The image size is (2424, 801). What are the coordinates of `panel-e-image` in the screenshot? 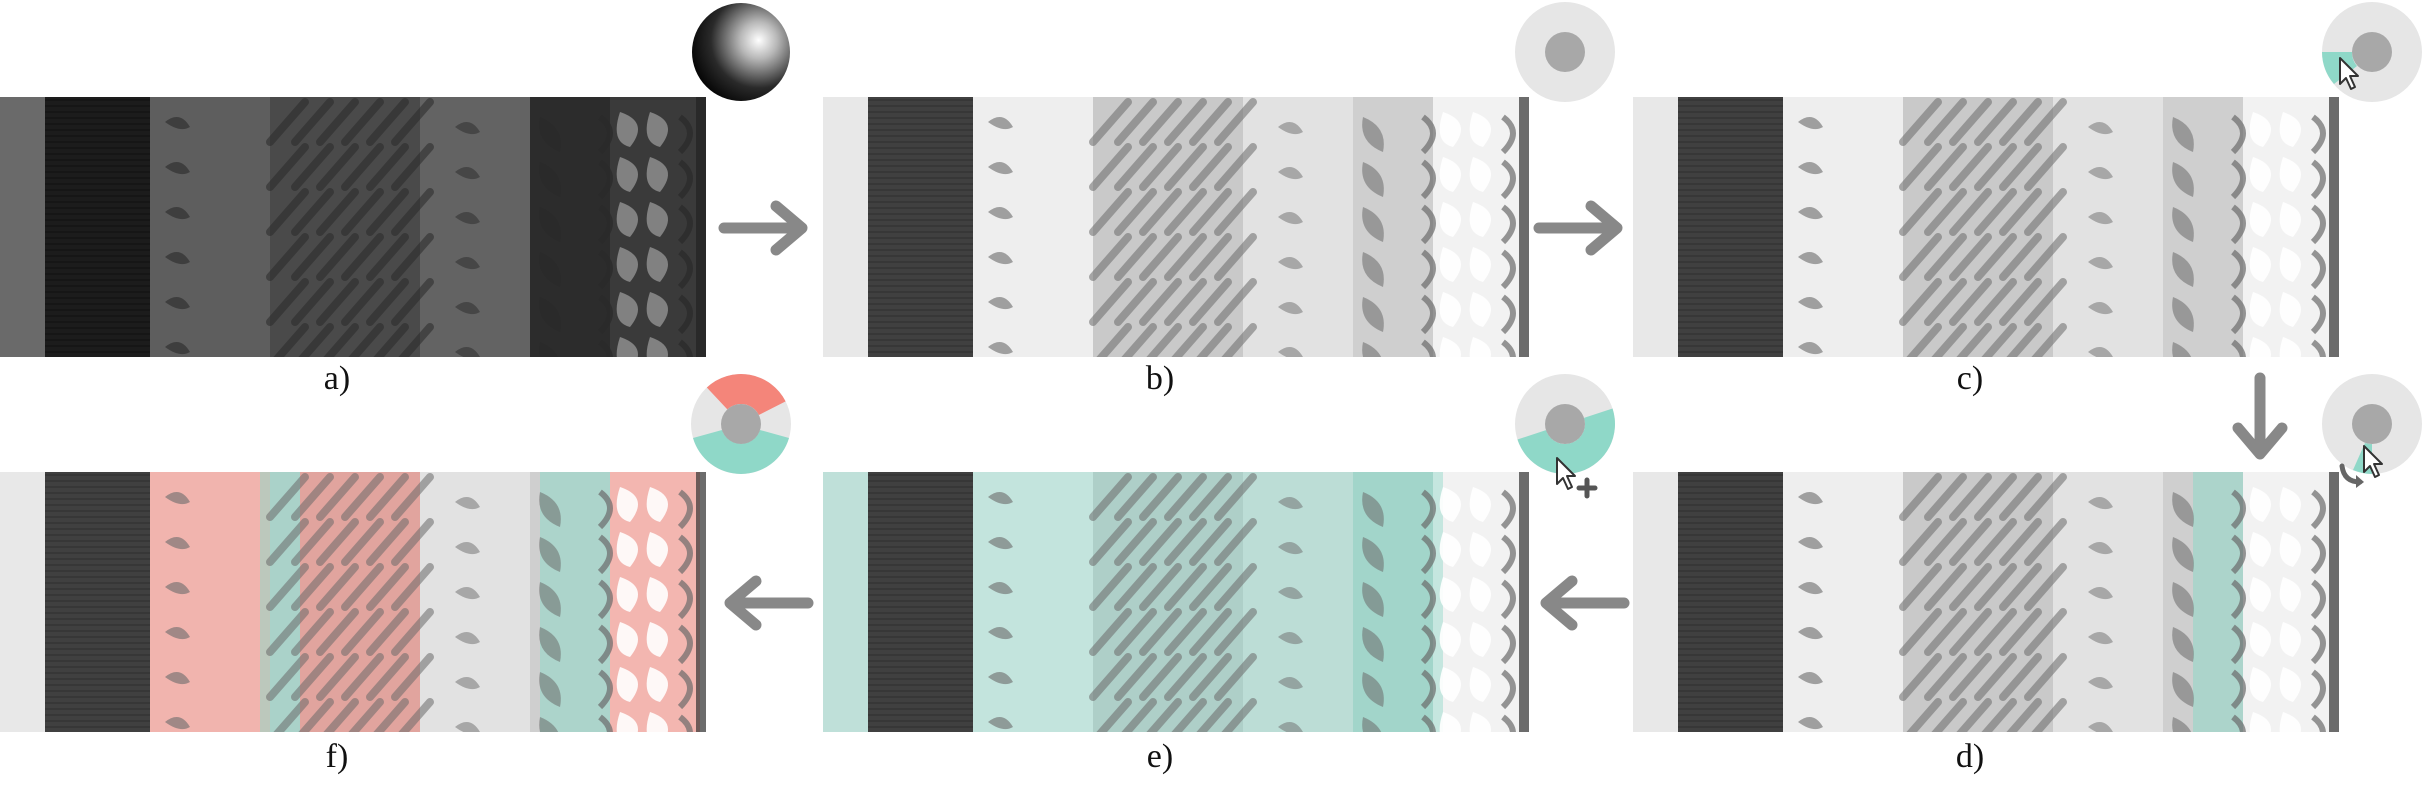 It's located at (1176, 602).